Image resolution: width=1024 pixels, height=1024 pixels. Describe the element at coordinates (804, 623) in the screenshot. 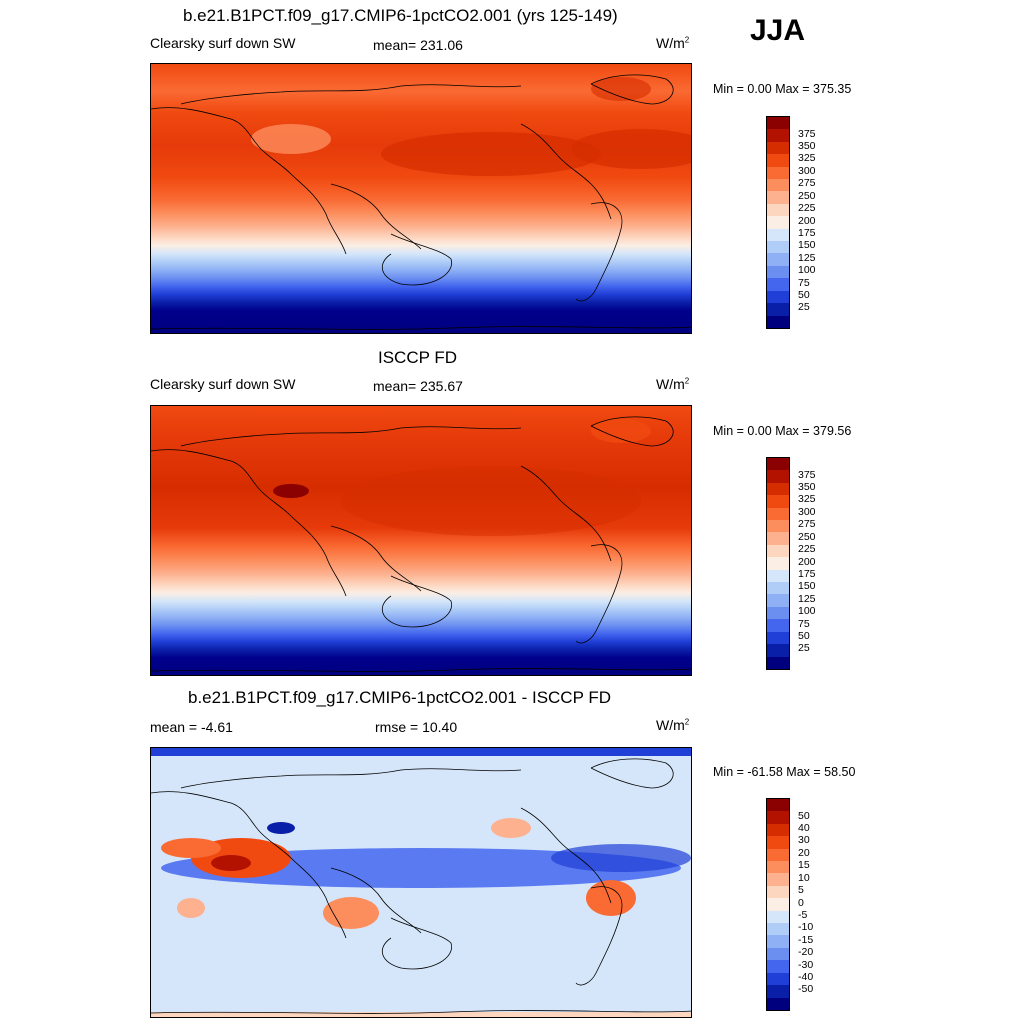

I see `colorbar-tick-label: 75` at that location.